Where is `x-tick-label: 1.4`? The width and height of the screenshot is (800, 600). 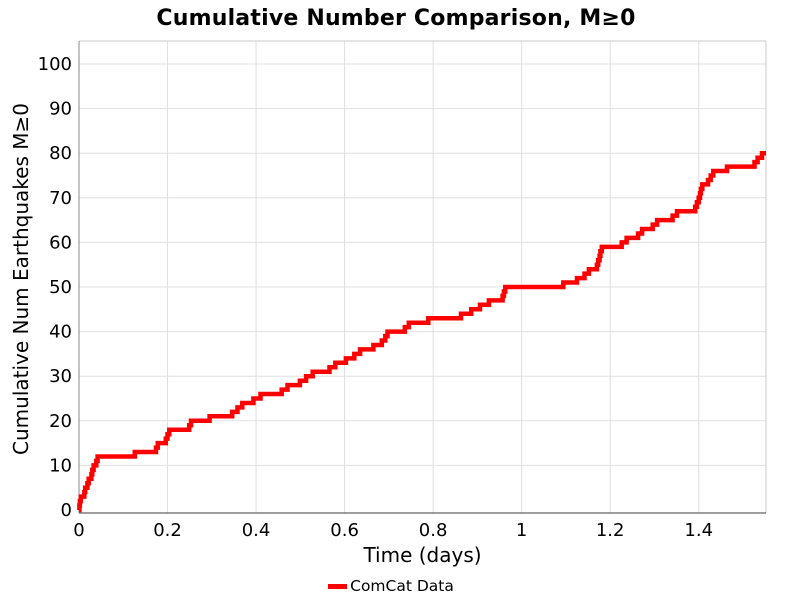
x-tick-label: 1.4 is located at coordinates (698, 530).